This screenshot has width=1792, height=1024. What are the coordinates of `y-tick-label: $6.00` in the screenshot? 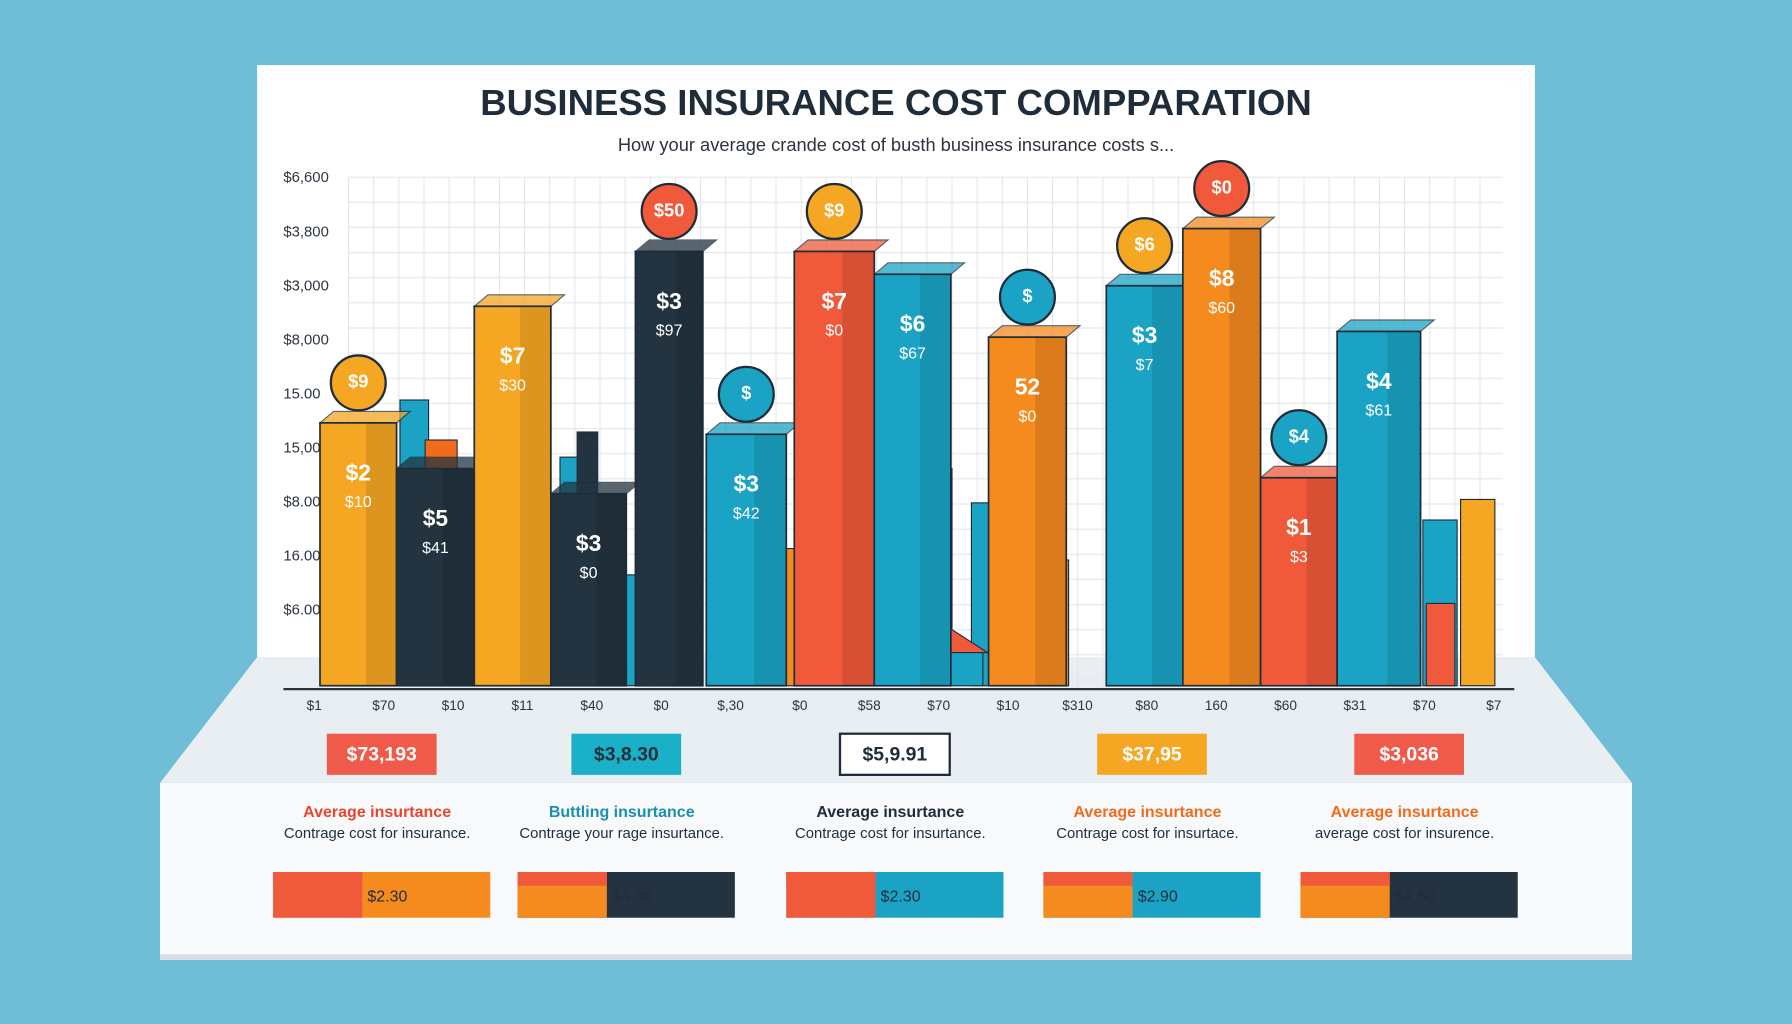 It's located at (301, 611).